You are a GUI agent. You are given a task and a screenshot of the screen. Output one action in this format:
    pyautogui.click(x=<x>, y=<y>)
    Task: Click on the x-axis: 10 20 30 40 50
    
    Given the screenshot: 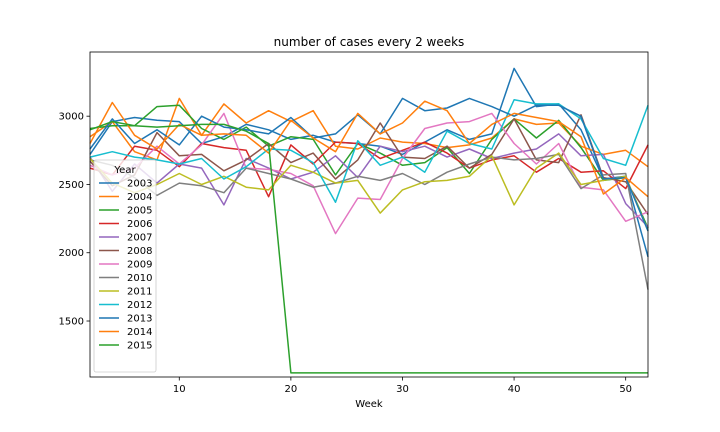 What is the action you would take?
    pyautogui.click(x=402, y=386)
    